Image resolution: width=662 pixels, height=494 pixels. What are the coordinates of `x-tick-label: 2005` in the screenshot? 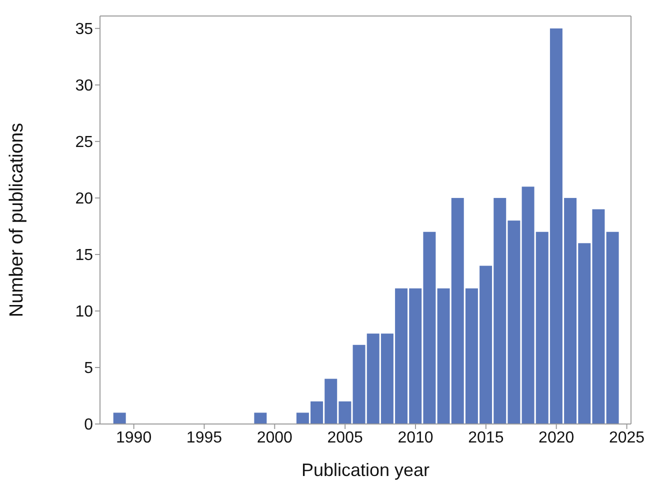 It's located at (345, 437).